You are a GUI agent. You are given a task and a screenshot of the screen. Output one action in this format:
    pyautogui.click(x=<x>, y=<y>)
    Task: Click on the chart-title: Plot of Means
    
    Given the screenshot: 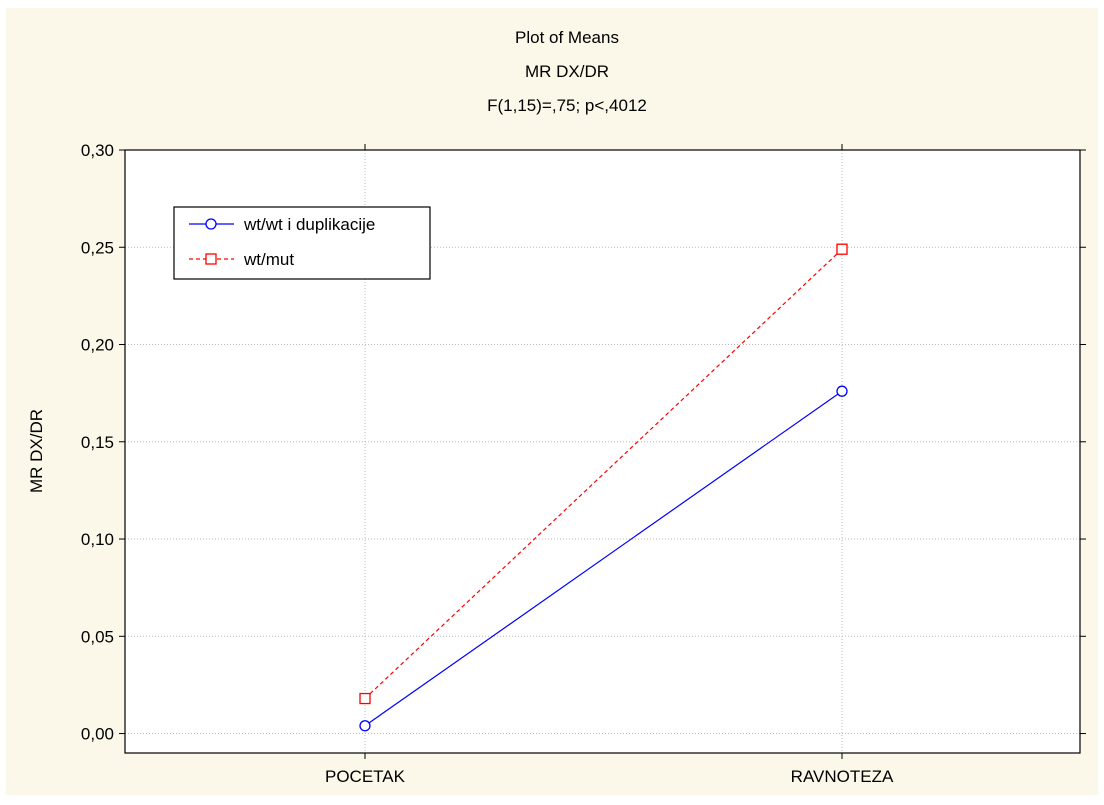 What is the action you would take?
    pyautogui.click(x=567, y=37)
    